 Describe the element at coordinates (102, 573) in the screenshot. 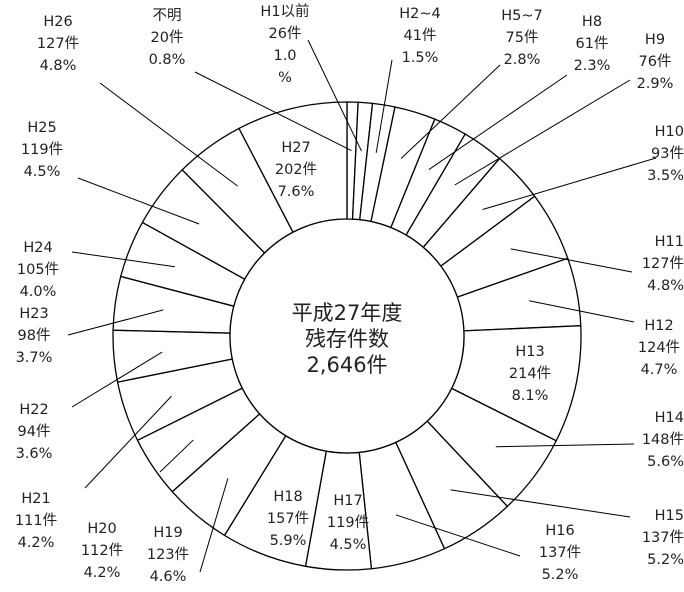

I see `label-h20-percent: 4.2%` at that location.